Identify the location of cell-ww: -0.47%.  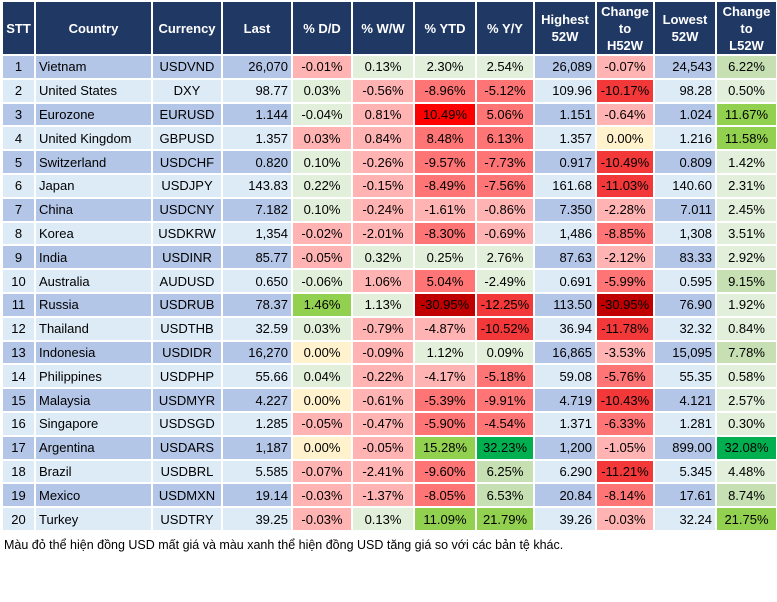
(383, 423).